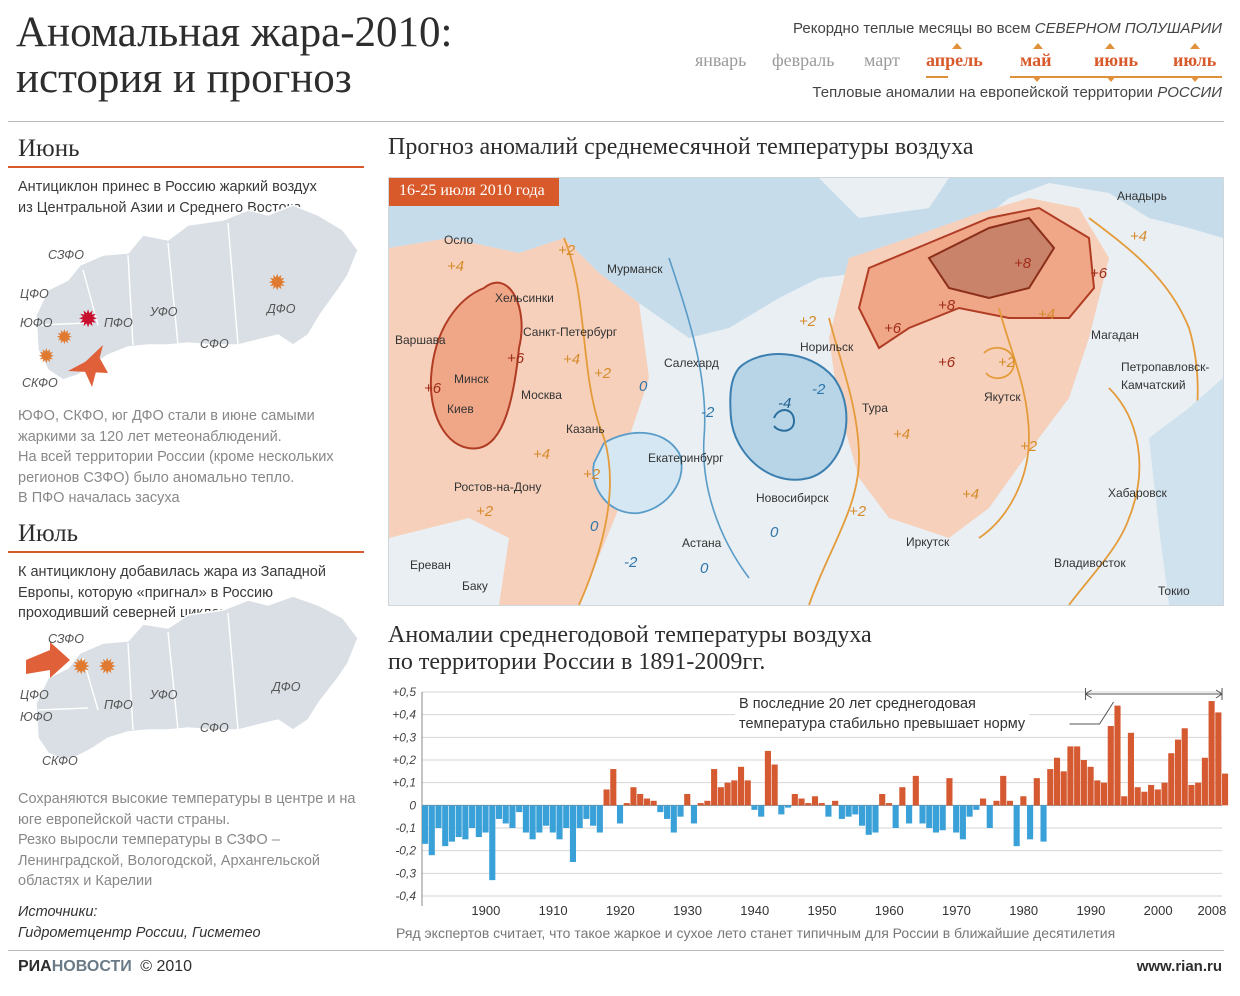  I want to click on x-tick-label: 1960, so click(889, 910).